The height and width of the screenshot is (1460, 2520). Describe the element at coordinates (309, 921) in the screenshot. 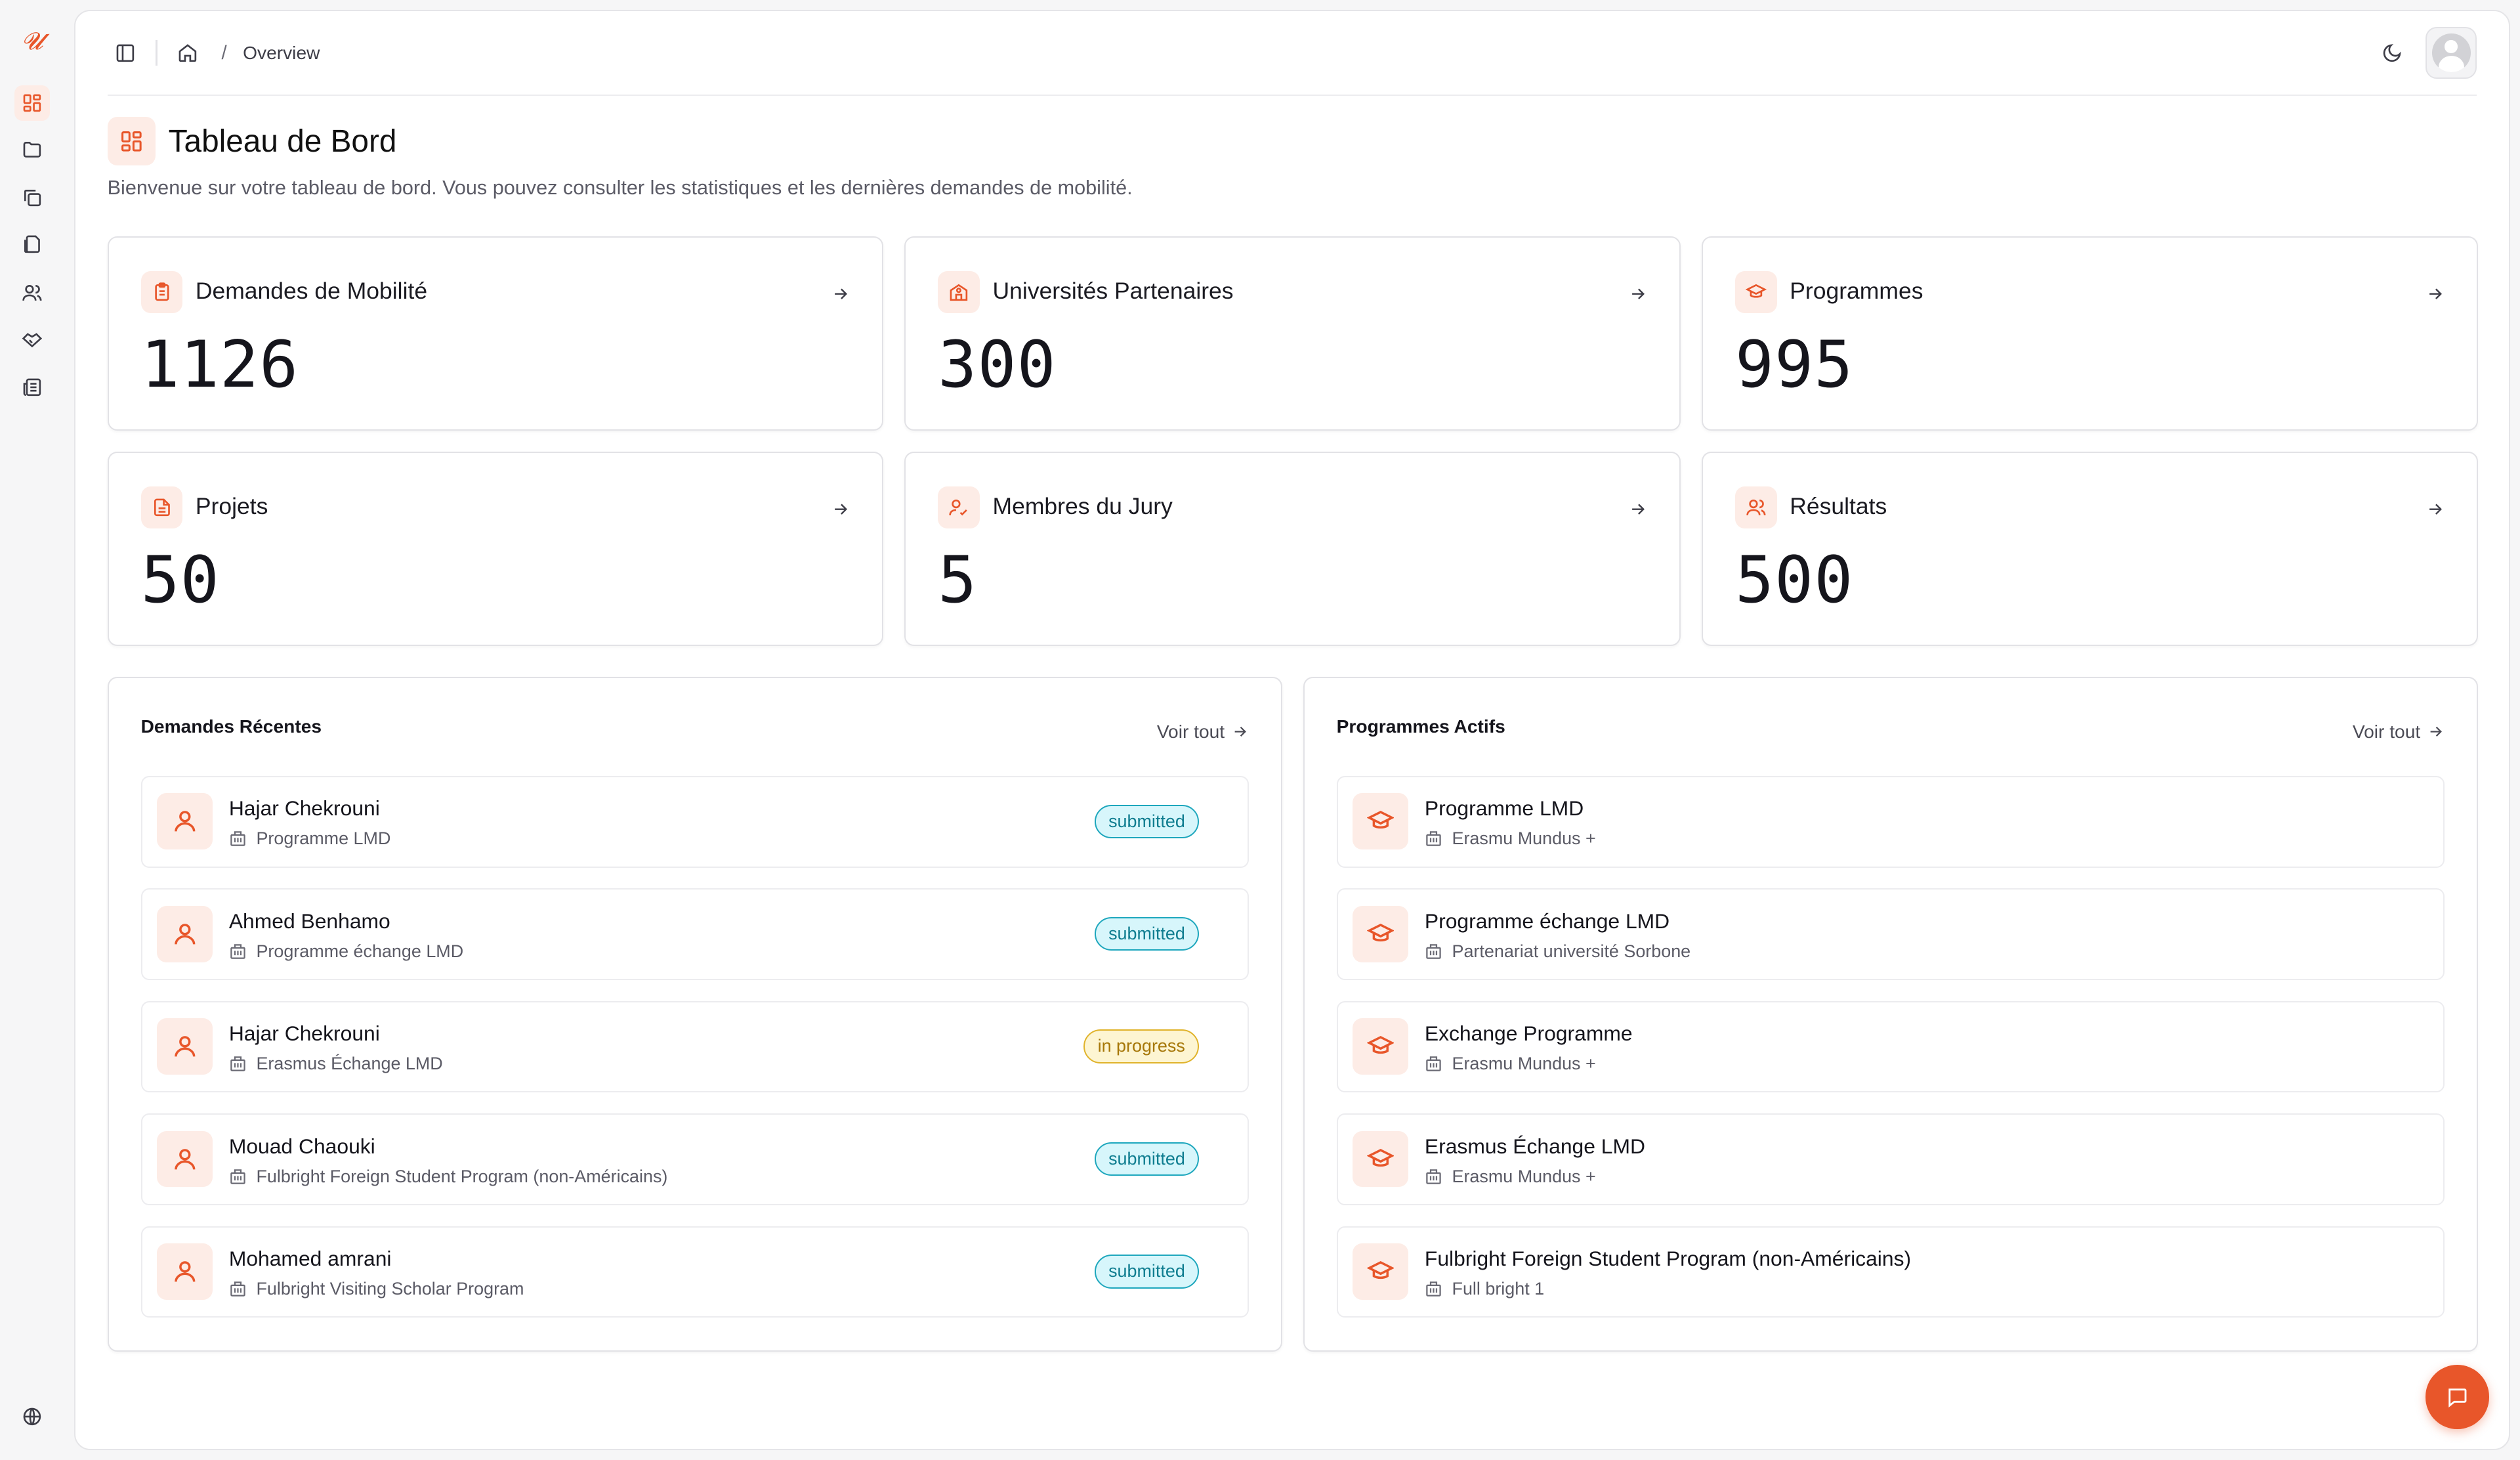

I see `request-name: Ahmed Benhamo` at that location.